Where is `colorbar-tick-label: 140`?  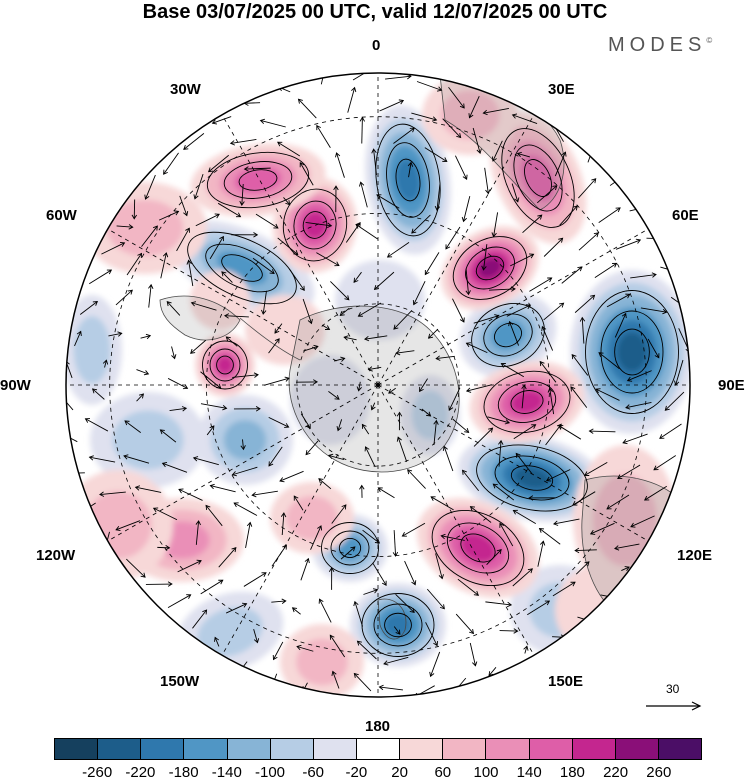
colorbar-tick-label: 140 is located at coordinates (529, 772).